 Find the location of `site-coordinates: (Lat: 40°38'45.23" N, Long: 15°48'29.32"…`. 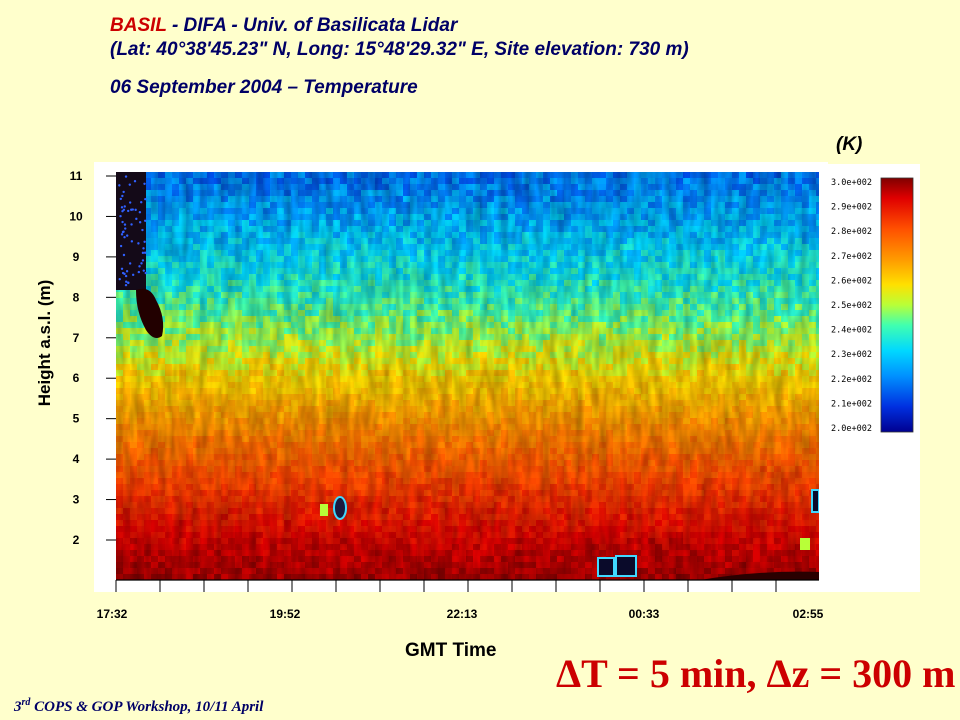

site-coordinates: (Lat: 40°38'45.23" N, Long: 15°48'29.32"… is located at coordinates (399, 49).